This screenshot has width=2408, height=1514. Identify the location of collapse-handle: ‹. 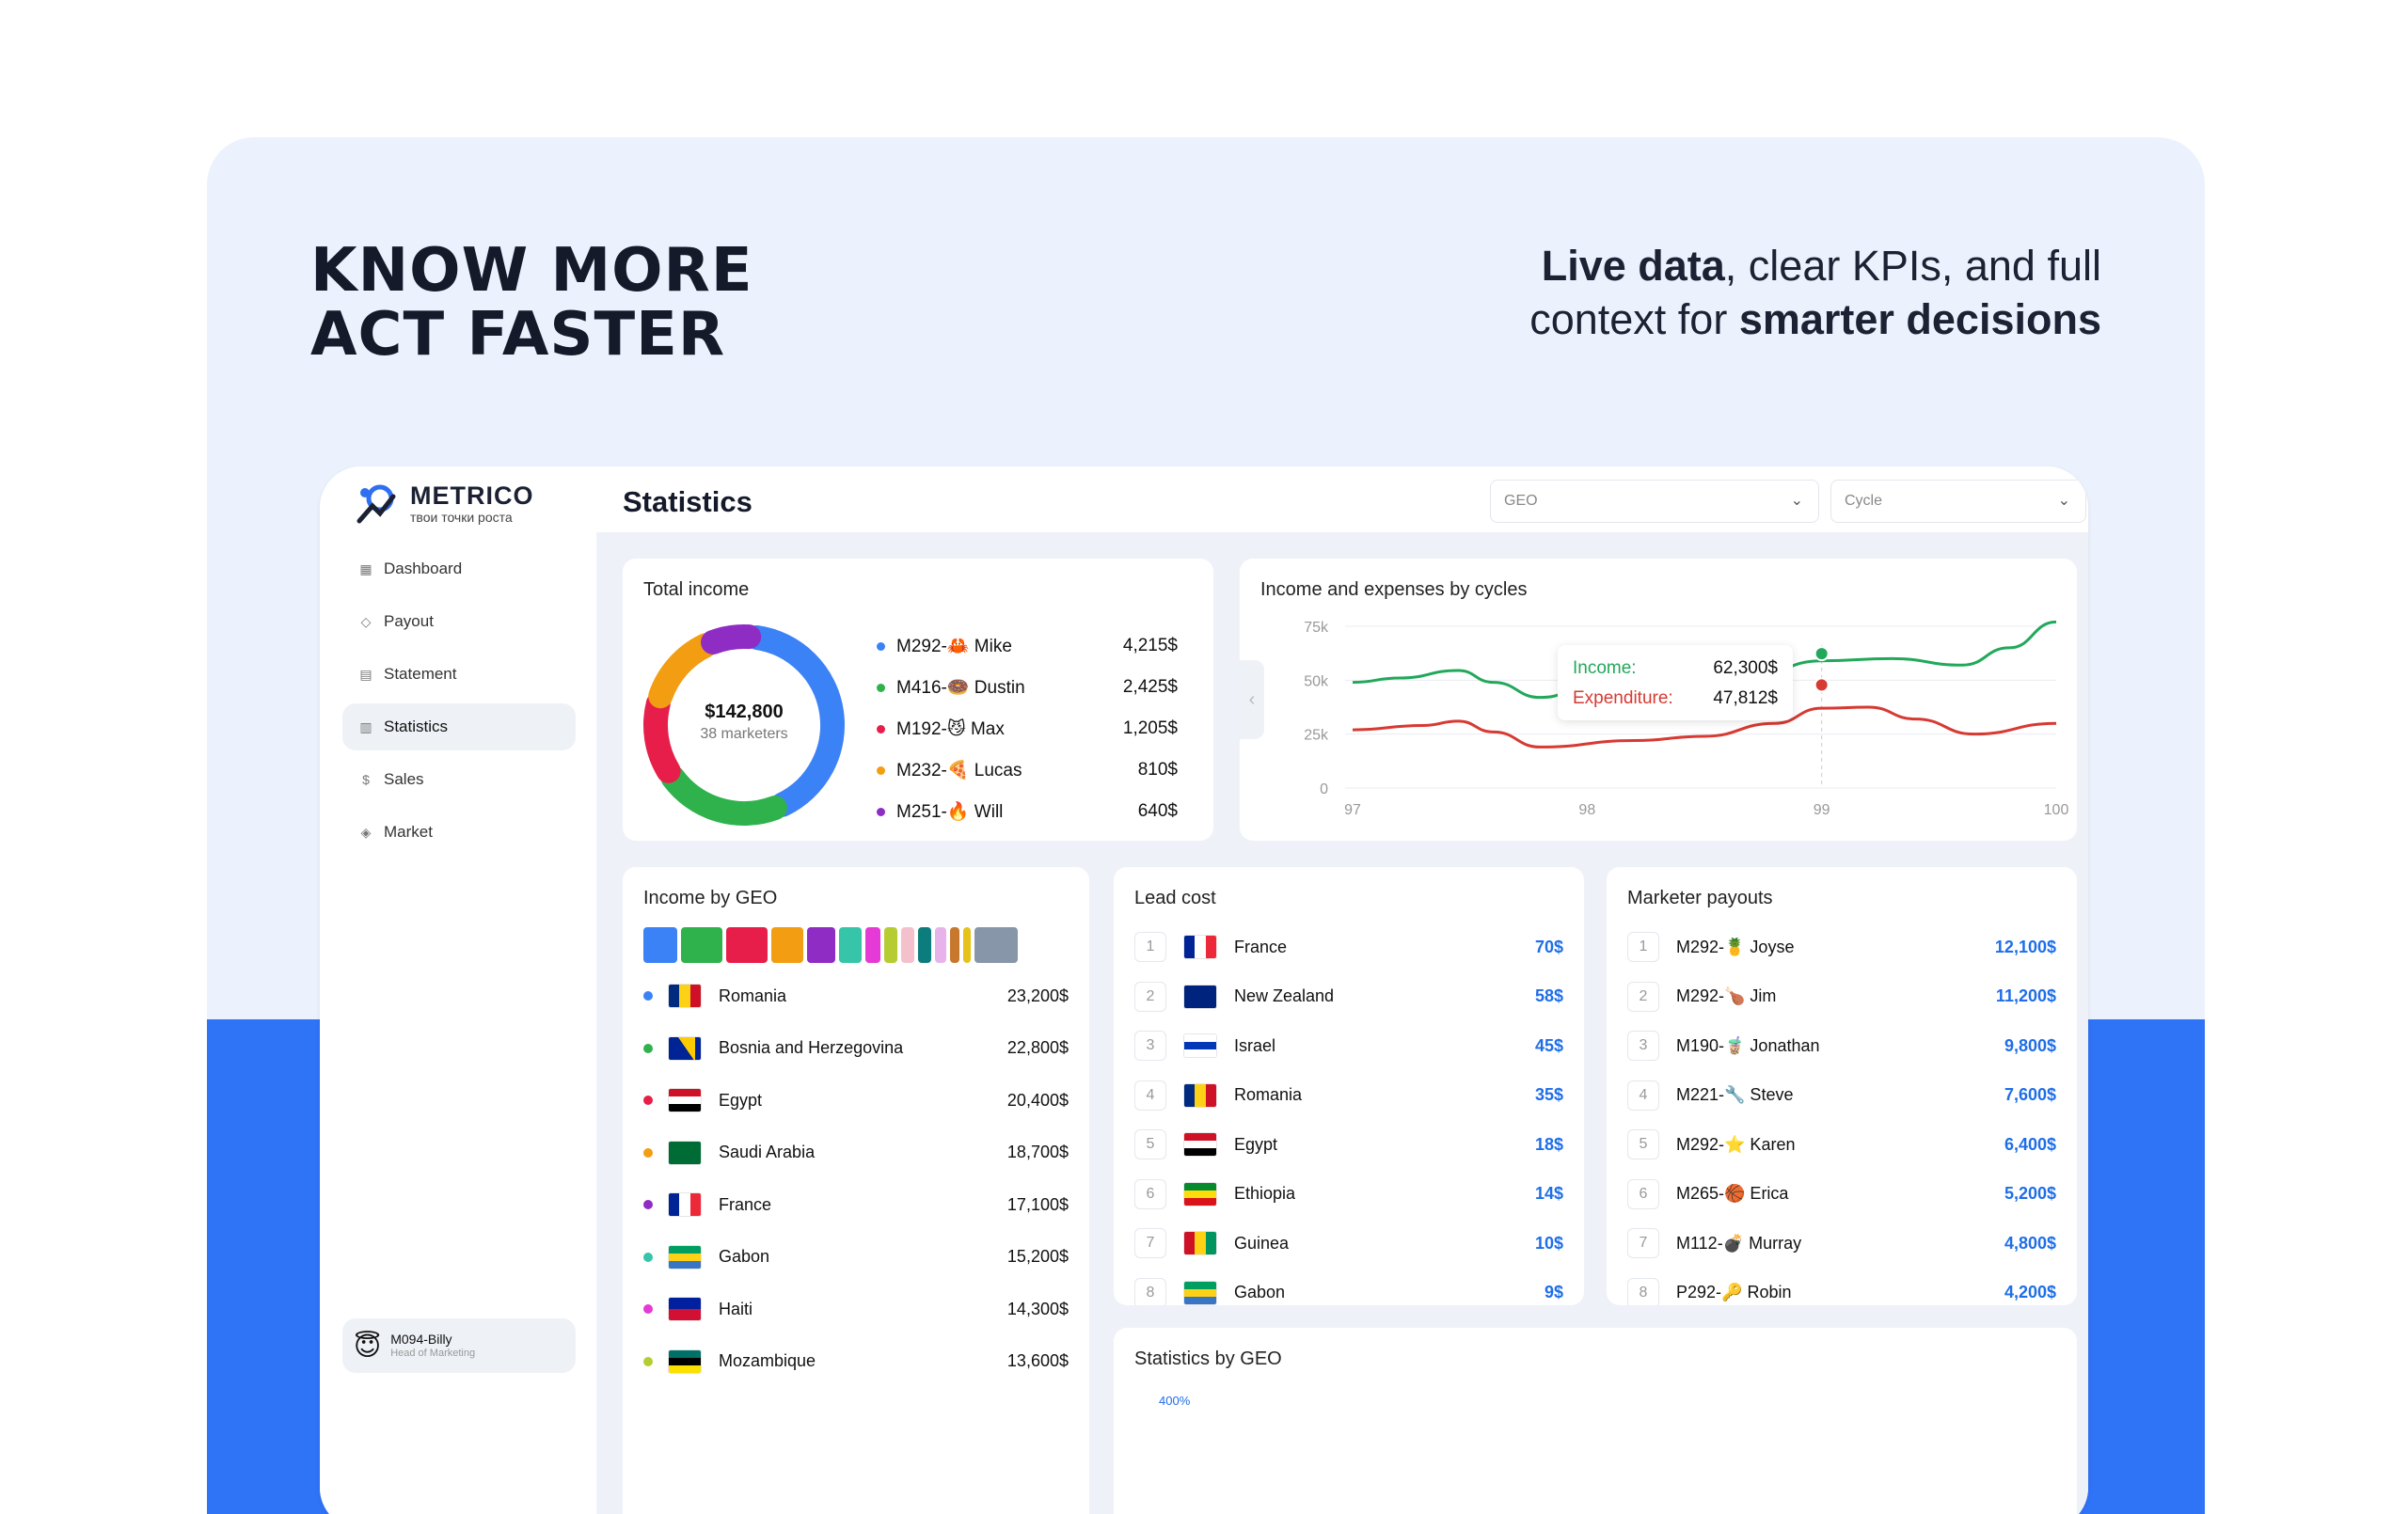
(1252, 699).